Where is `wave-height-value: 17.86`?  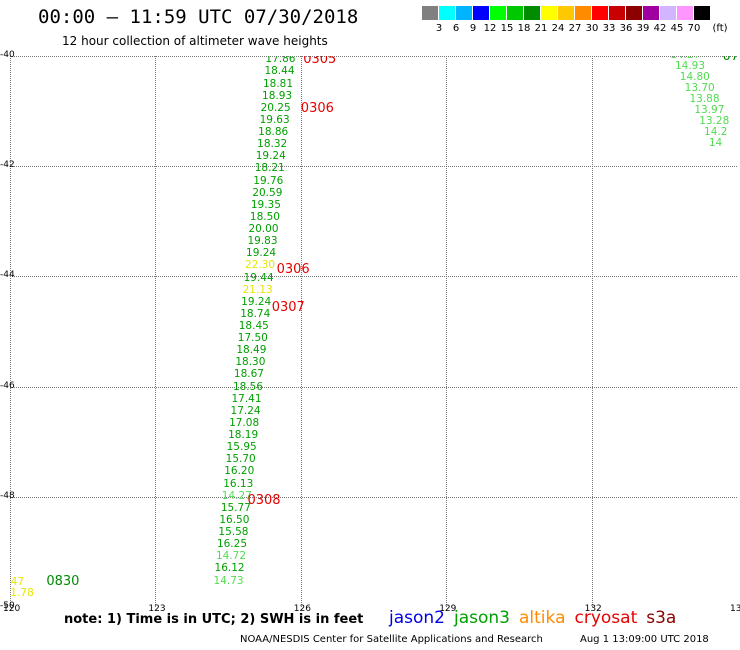
wave-height-value: 17.86 is located at coordinates (280, 60).